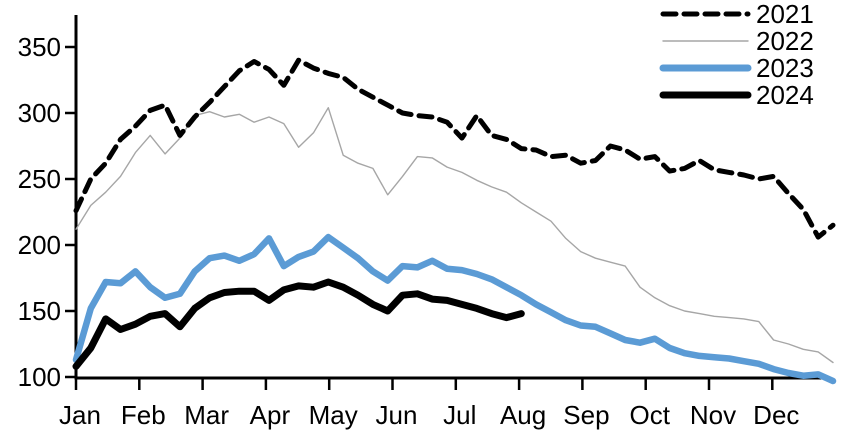 The image size is (852, 430). Describe the element at coordinates (143, 415) in the screenshot. I see `x-tick-label: Feb` at that location.